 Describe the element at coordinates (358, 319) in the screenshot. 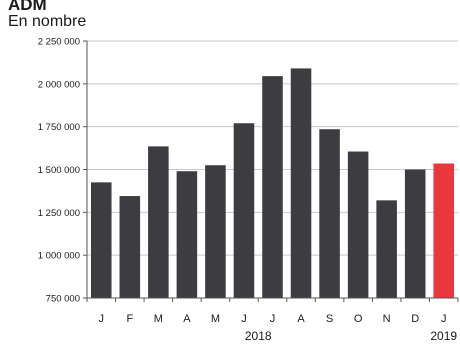

I see `x-tick-label: O` at that location.